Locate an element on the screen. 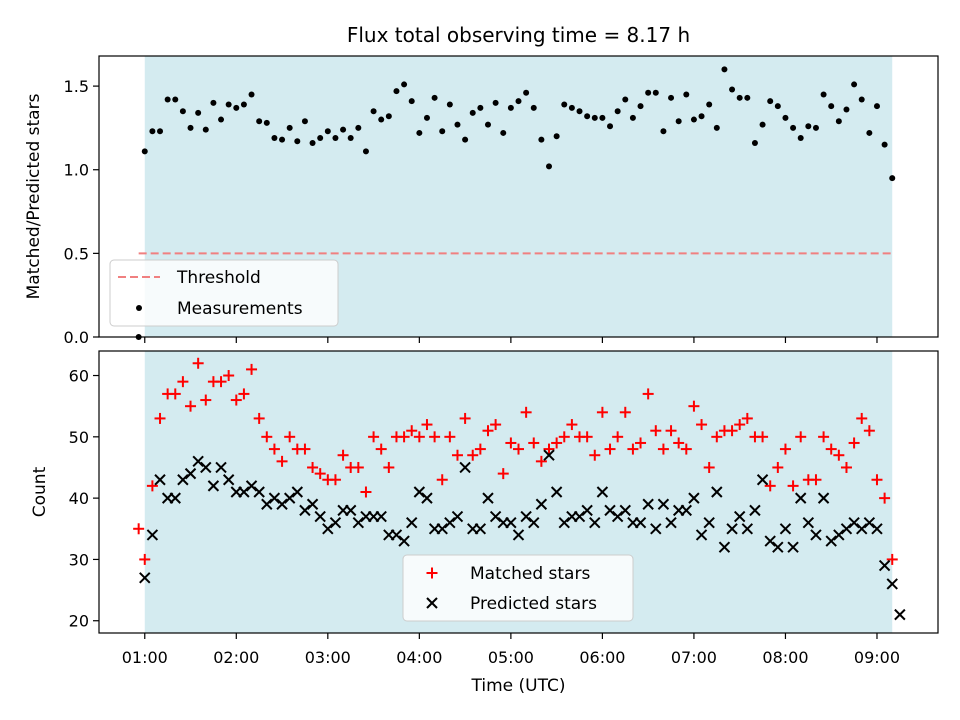 The image size is (960, 720). legend-threshold-label: Threshold is located at coordinates (218, 278).